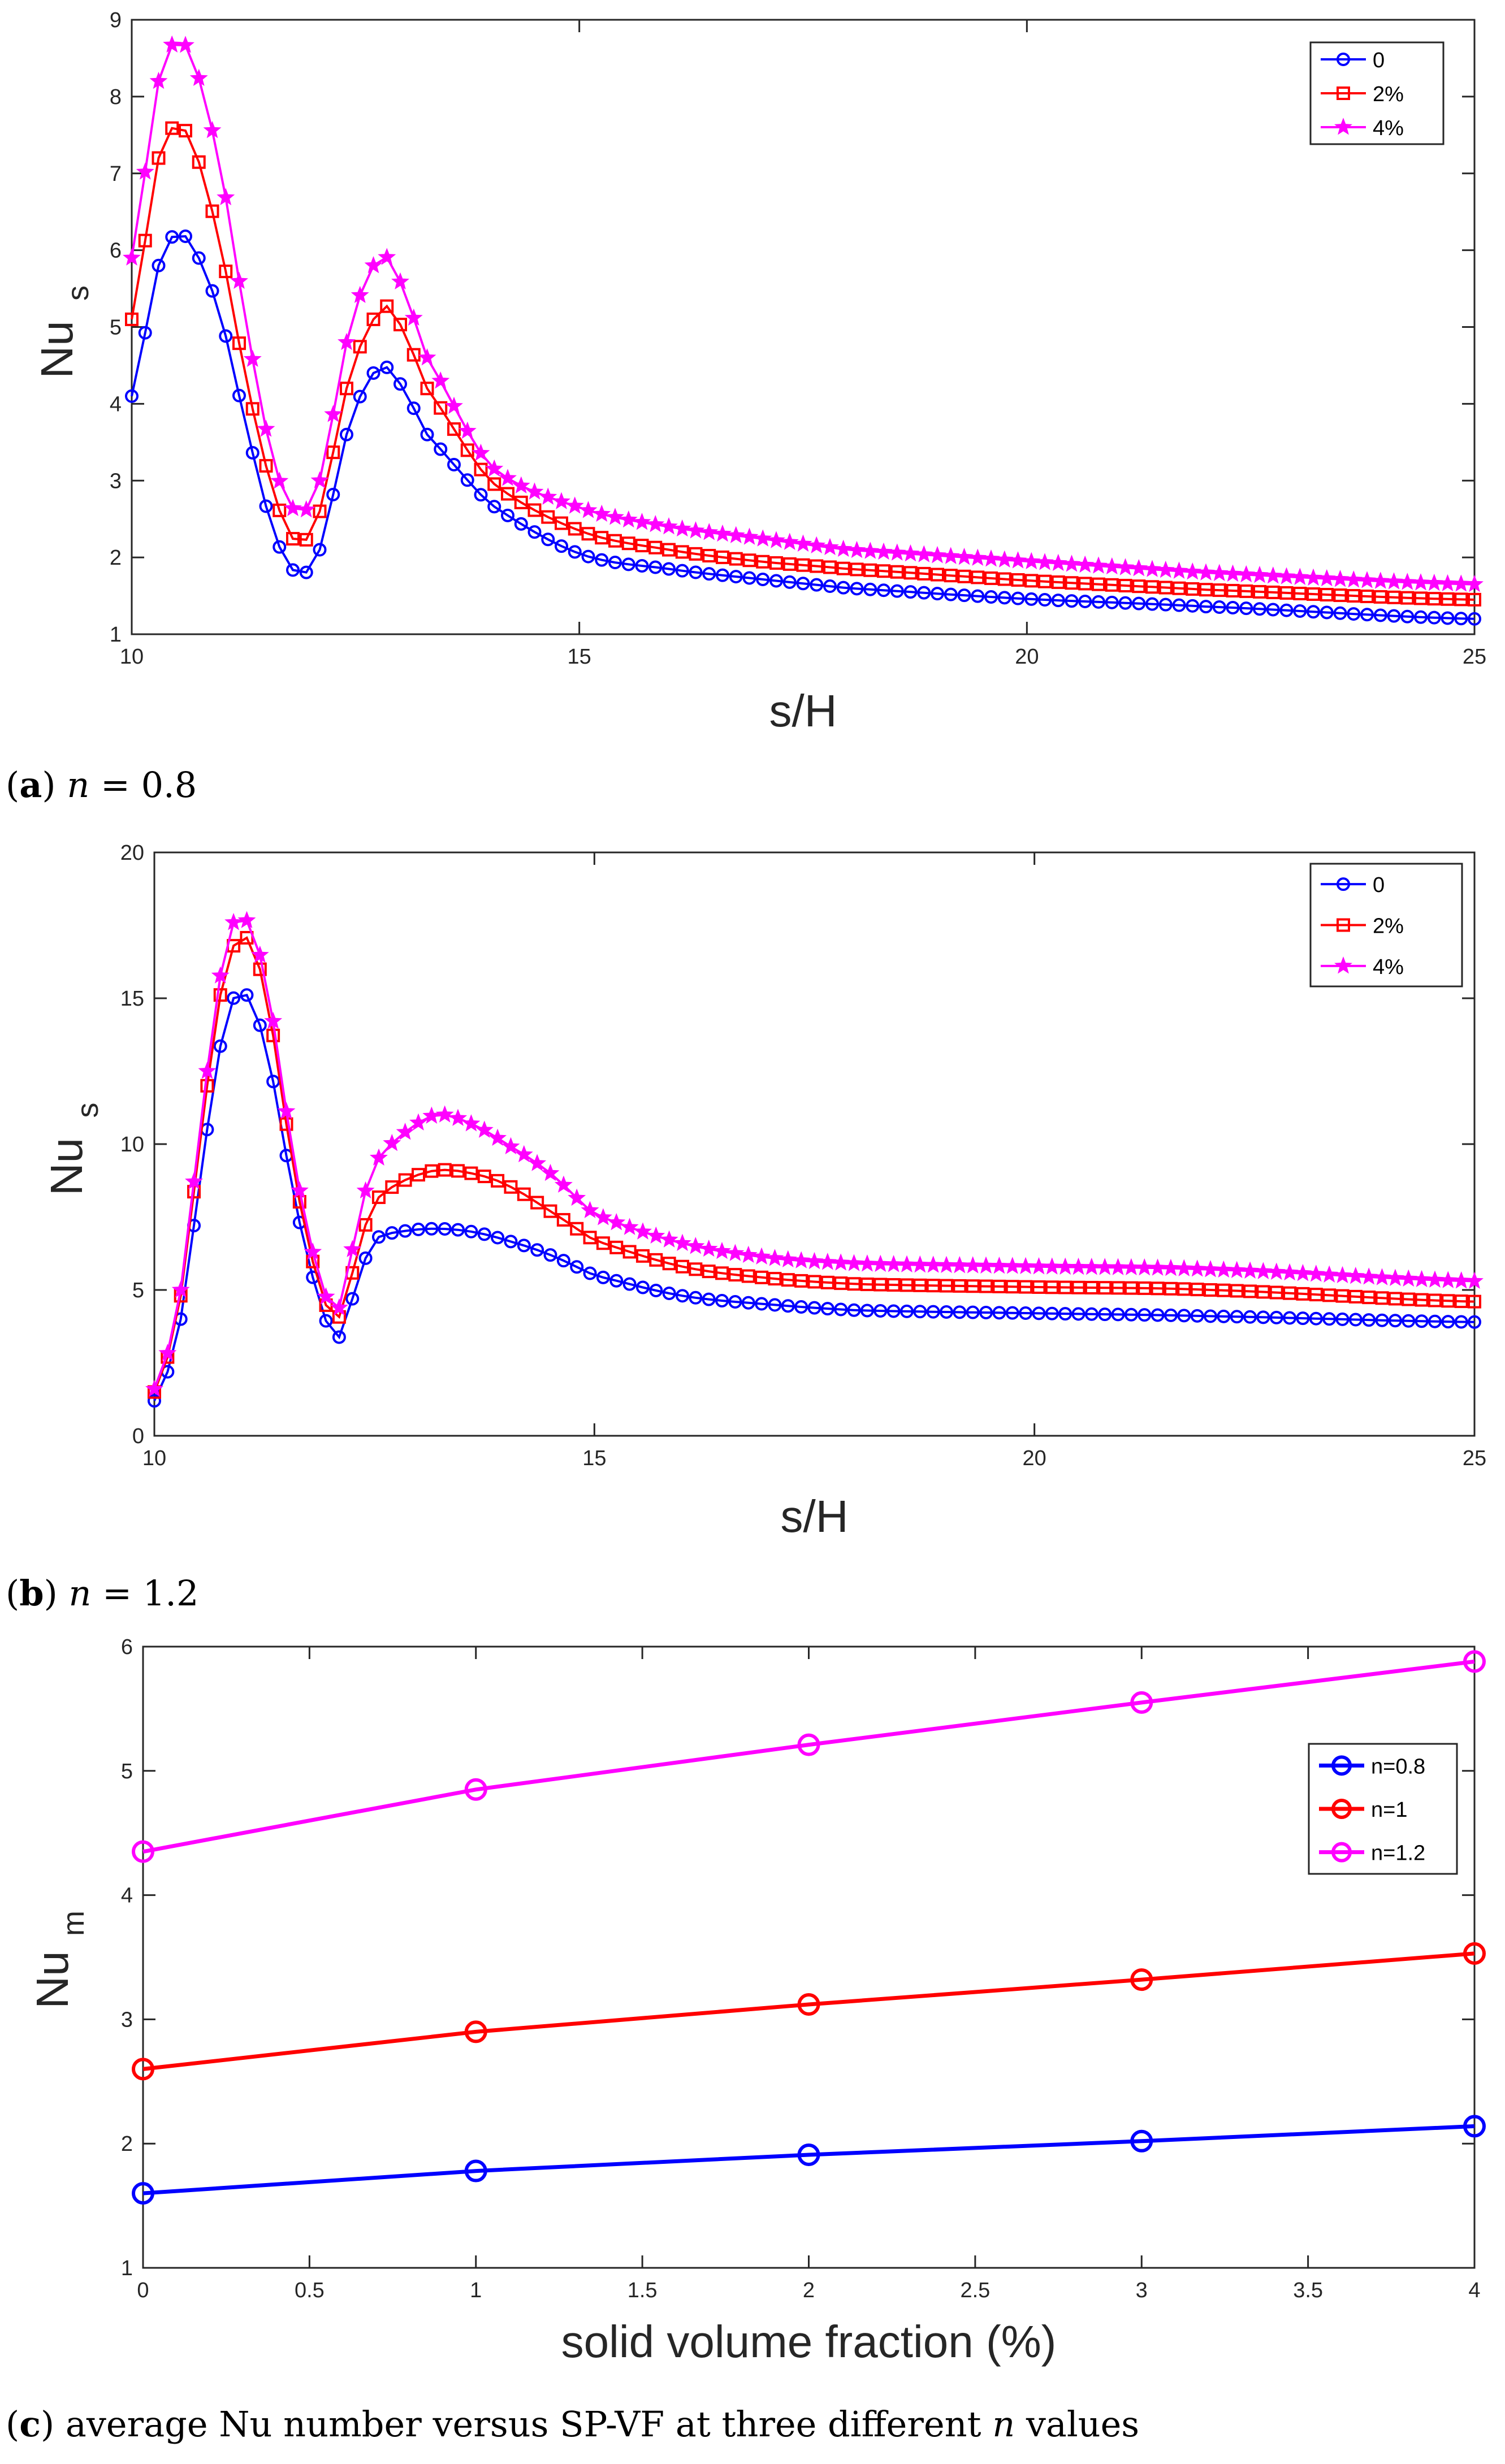 Image resolution: width=1505 pixels, height=2464 pixels. Describe the element at coordinates (143, 785) in the screenshot. I see `caption-text: = 0.8` at that location.